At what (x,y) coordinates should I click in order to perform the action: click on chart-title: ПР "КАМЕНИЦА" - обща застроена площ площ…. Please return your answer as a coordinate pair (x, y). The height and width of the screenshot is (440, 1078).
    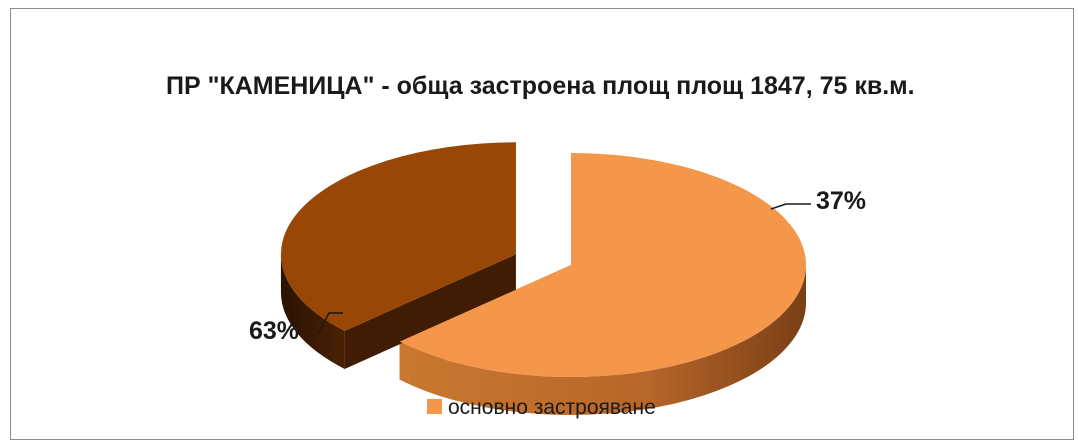
    Looking at the image, I should click on (540, 86).